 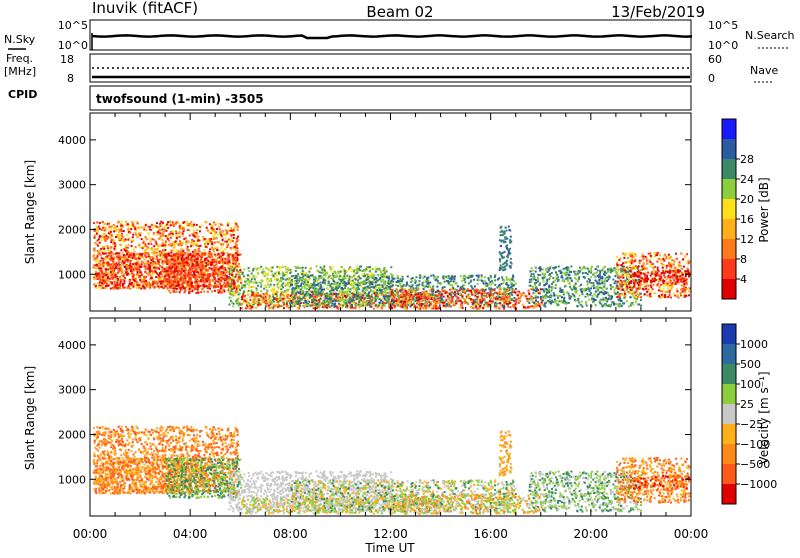 What do you see at coordinates (723, 45) in the screenshot?
I see `nsearch-tick-bottom: 10^0` at bounding box center [723, 45].